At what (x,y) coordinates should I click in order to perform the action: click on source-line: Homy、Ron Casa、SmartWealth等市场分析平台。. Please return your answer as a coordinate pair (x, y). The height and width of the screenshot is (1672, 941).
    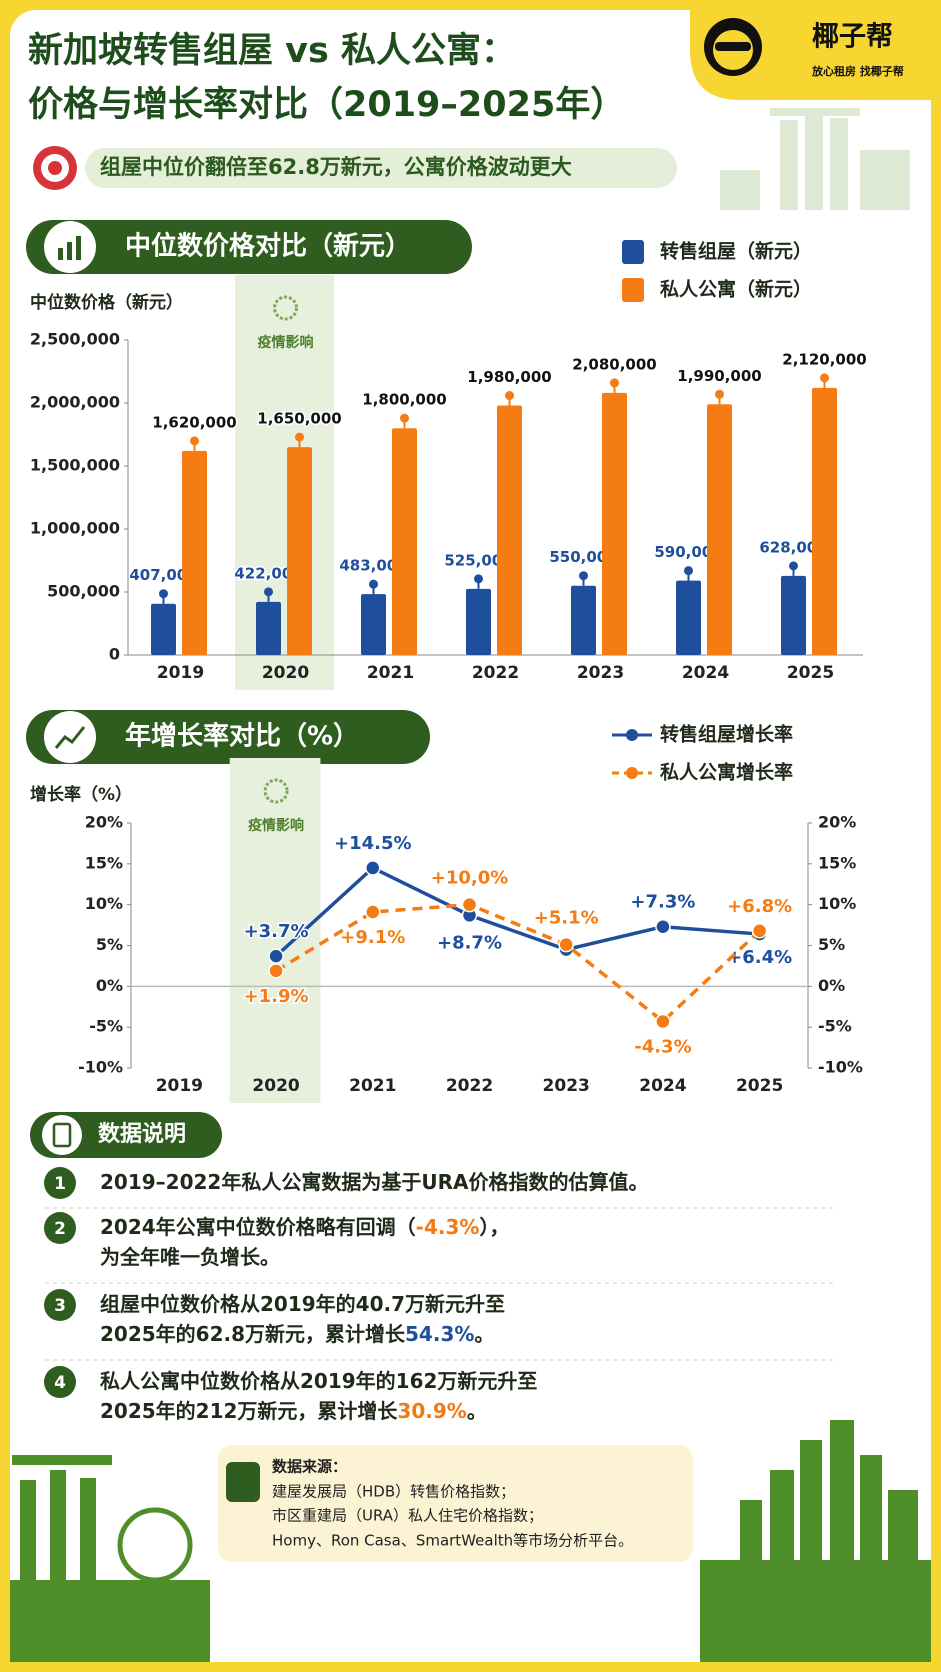
    Looking at the image, I should click on (452, 1541).